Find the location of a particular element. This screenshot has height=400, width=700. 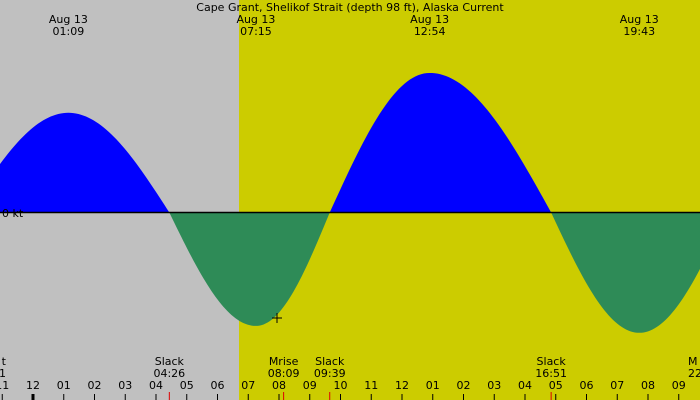

extreme-time: 19:43 is located at coordinates (639, 31).